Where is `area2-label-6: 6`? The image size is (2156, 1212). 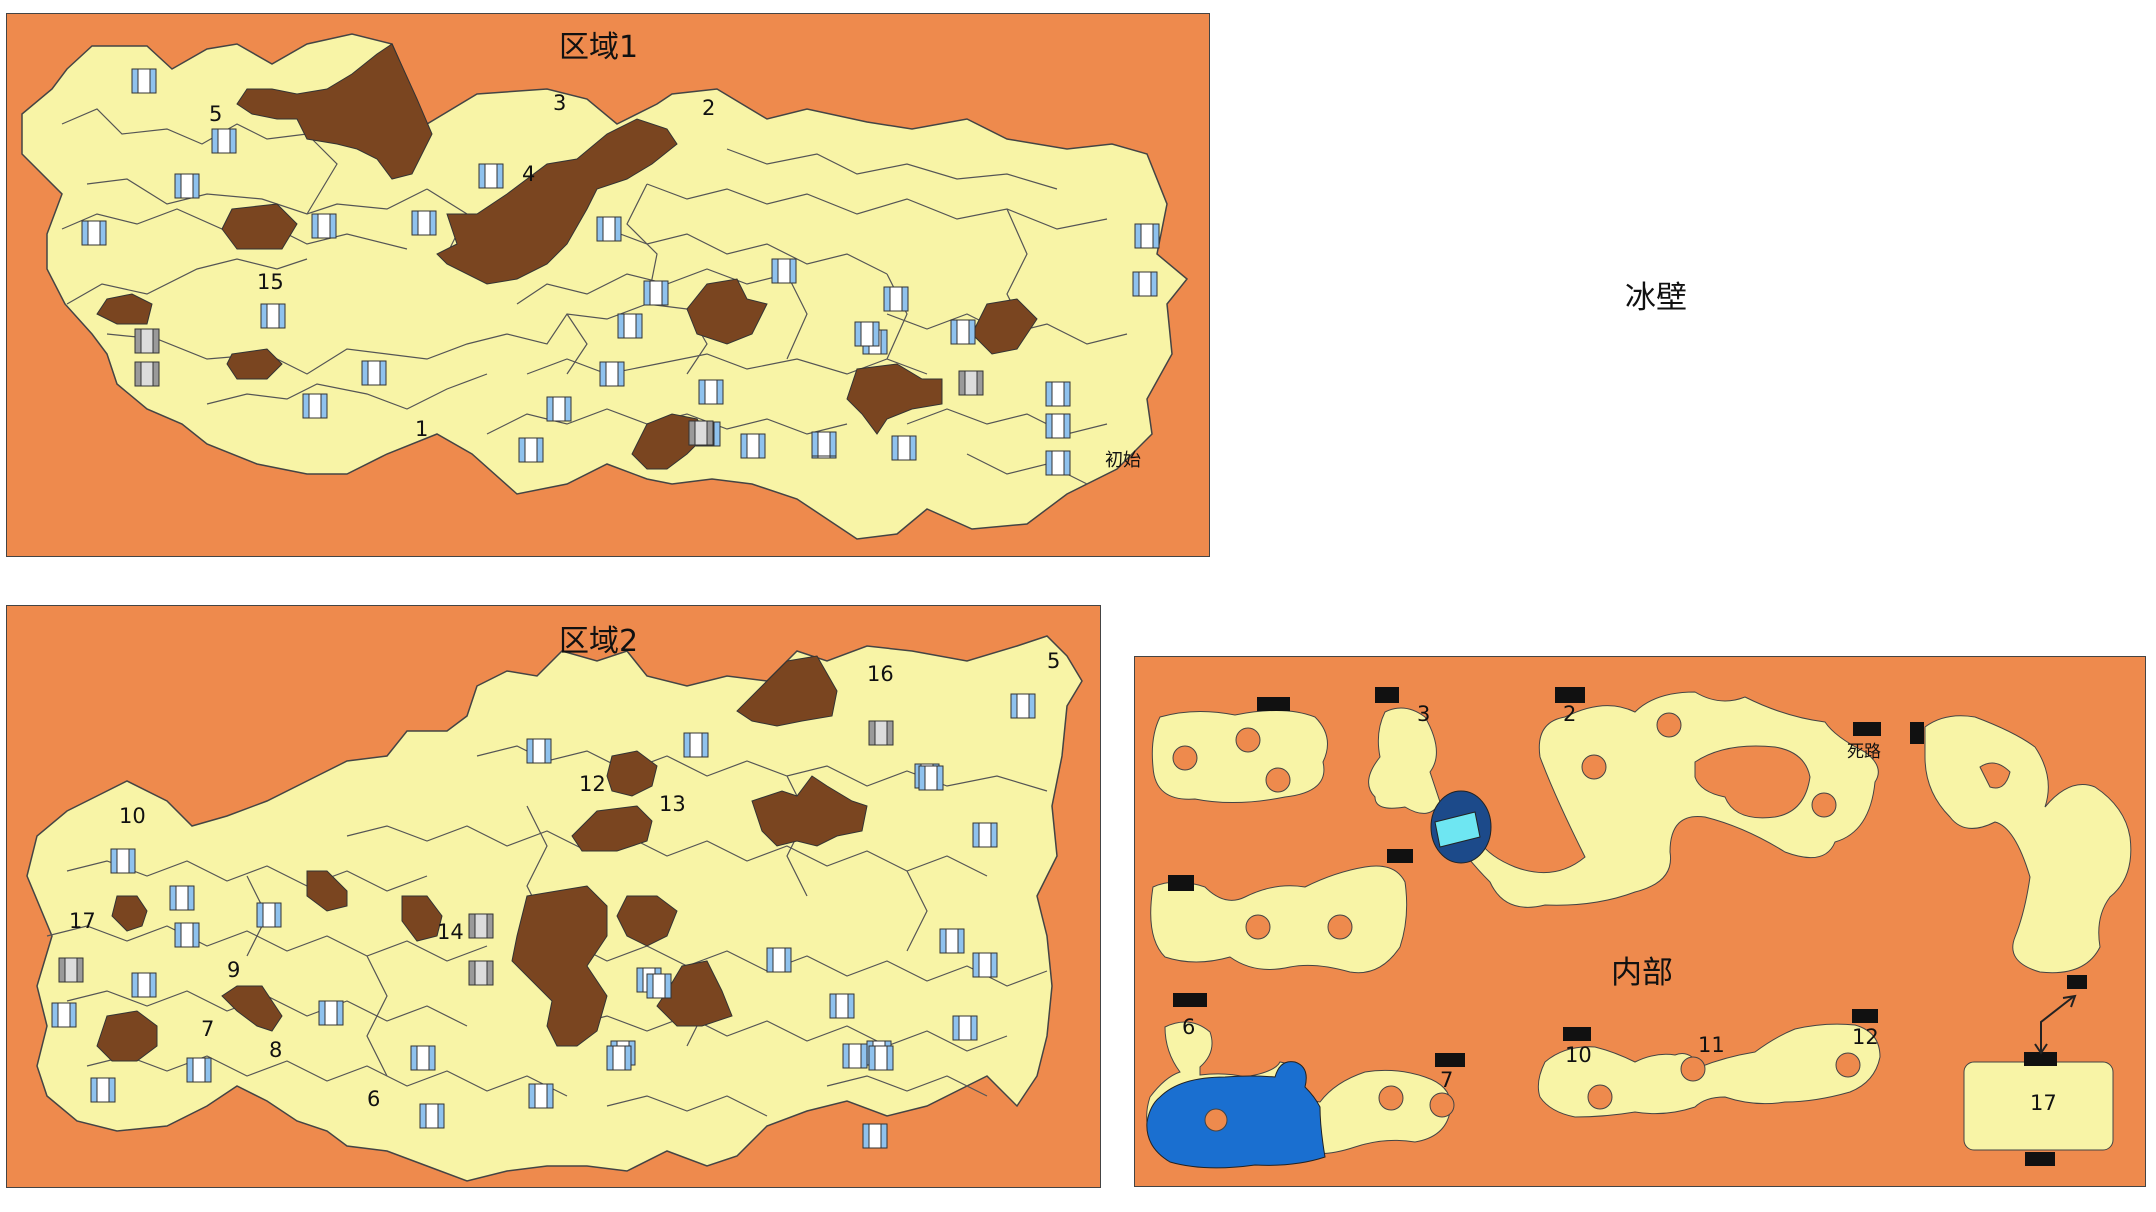
area2-label-6: 6 is located at coordinates (373, 1099).